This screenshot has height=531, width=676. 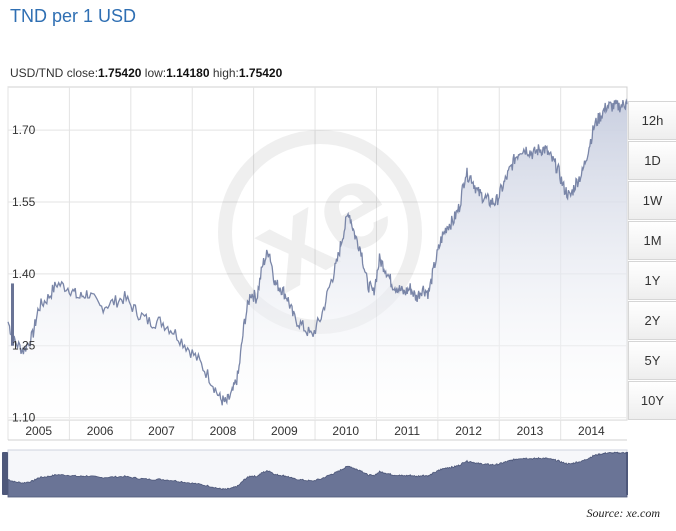 I want to click on navigator, so click(x=315, y=473).